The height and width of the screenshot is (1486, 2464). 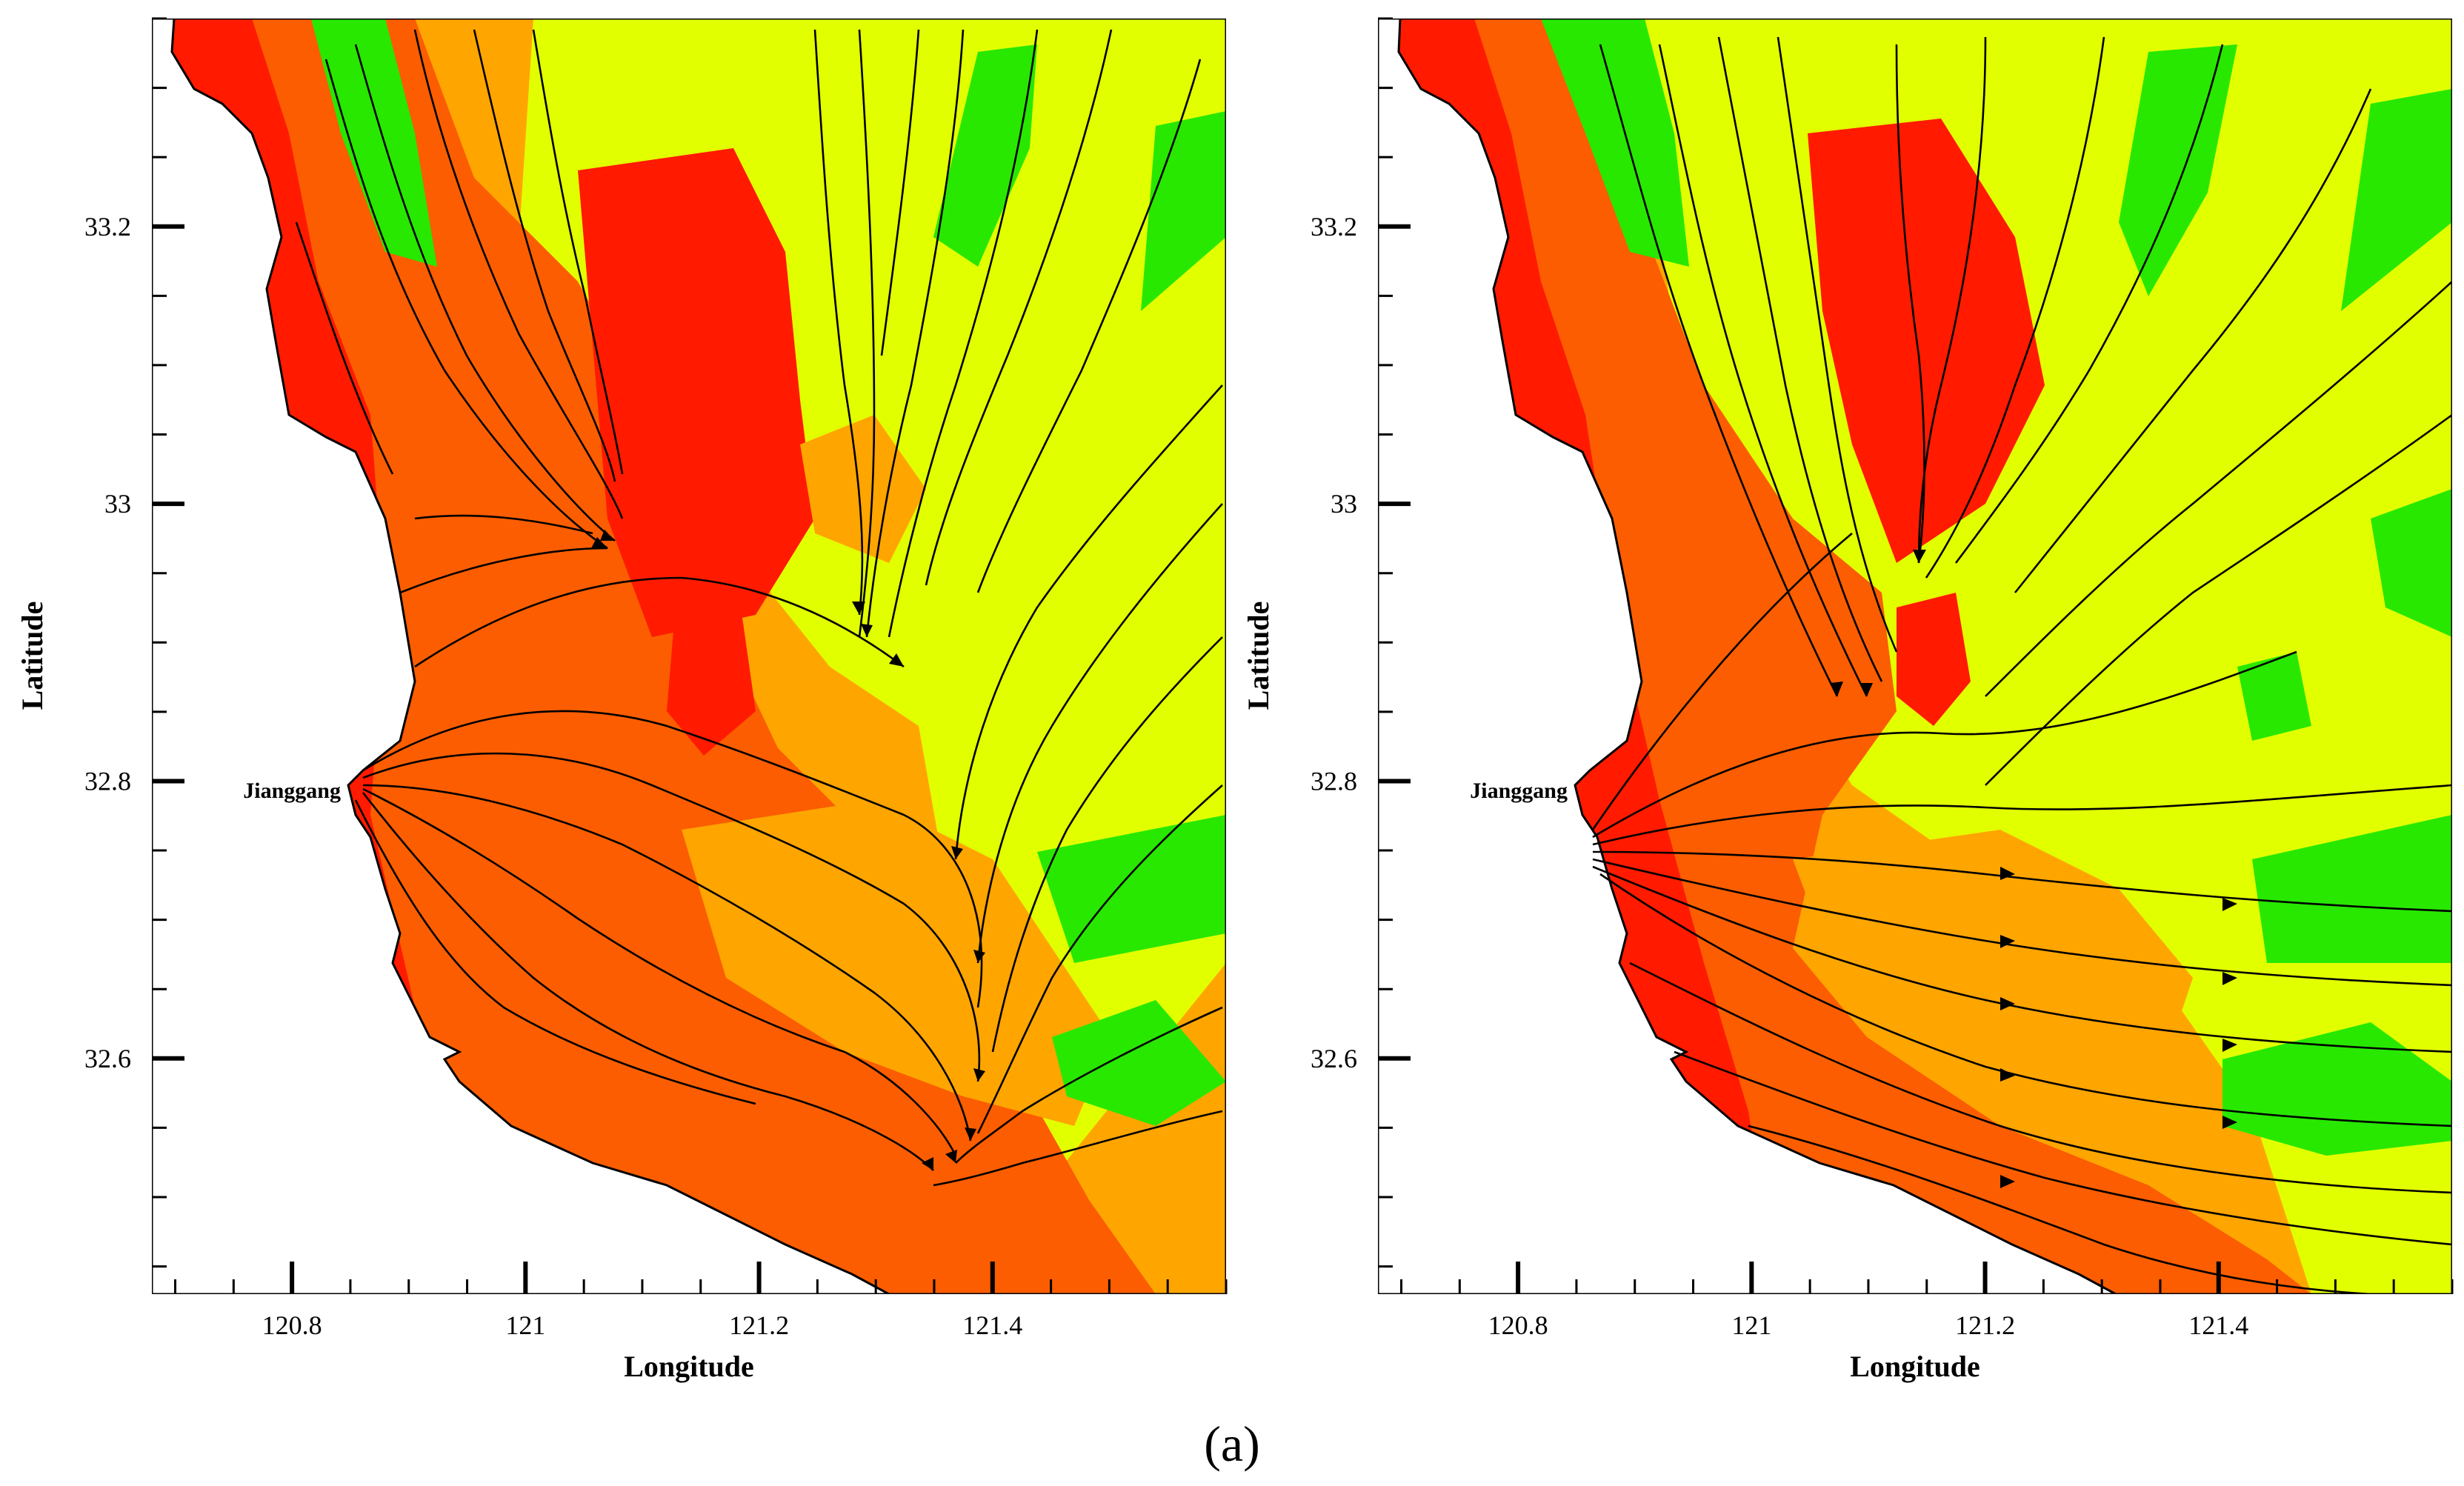 What do you see at coordinates (1258, 656) in the screenshot?
I see `ylabel-right: Latitude` at bounding box center [1258, 656].